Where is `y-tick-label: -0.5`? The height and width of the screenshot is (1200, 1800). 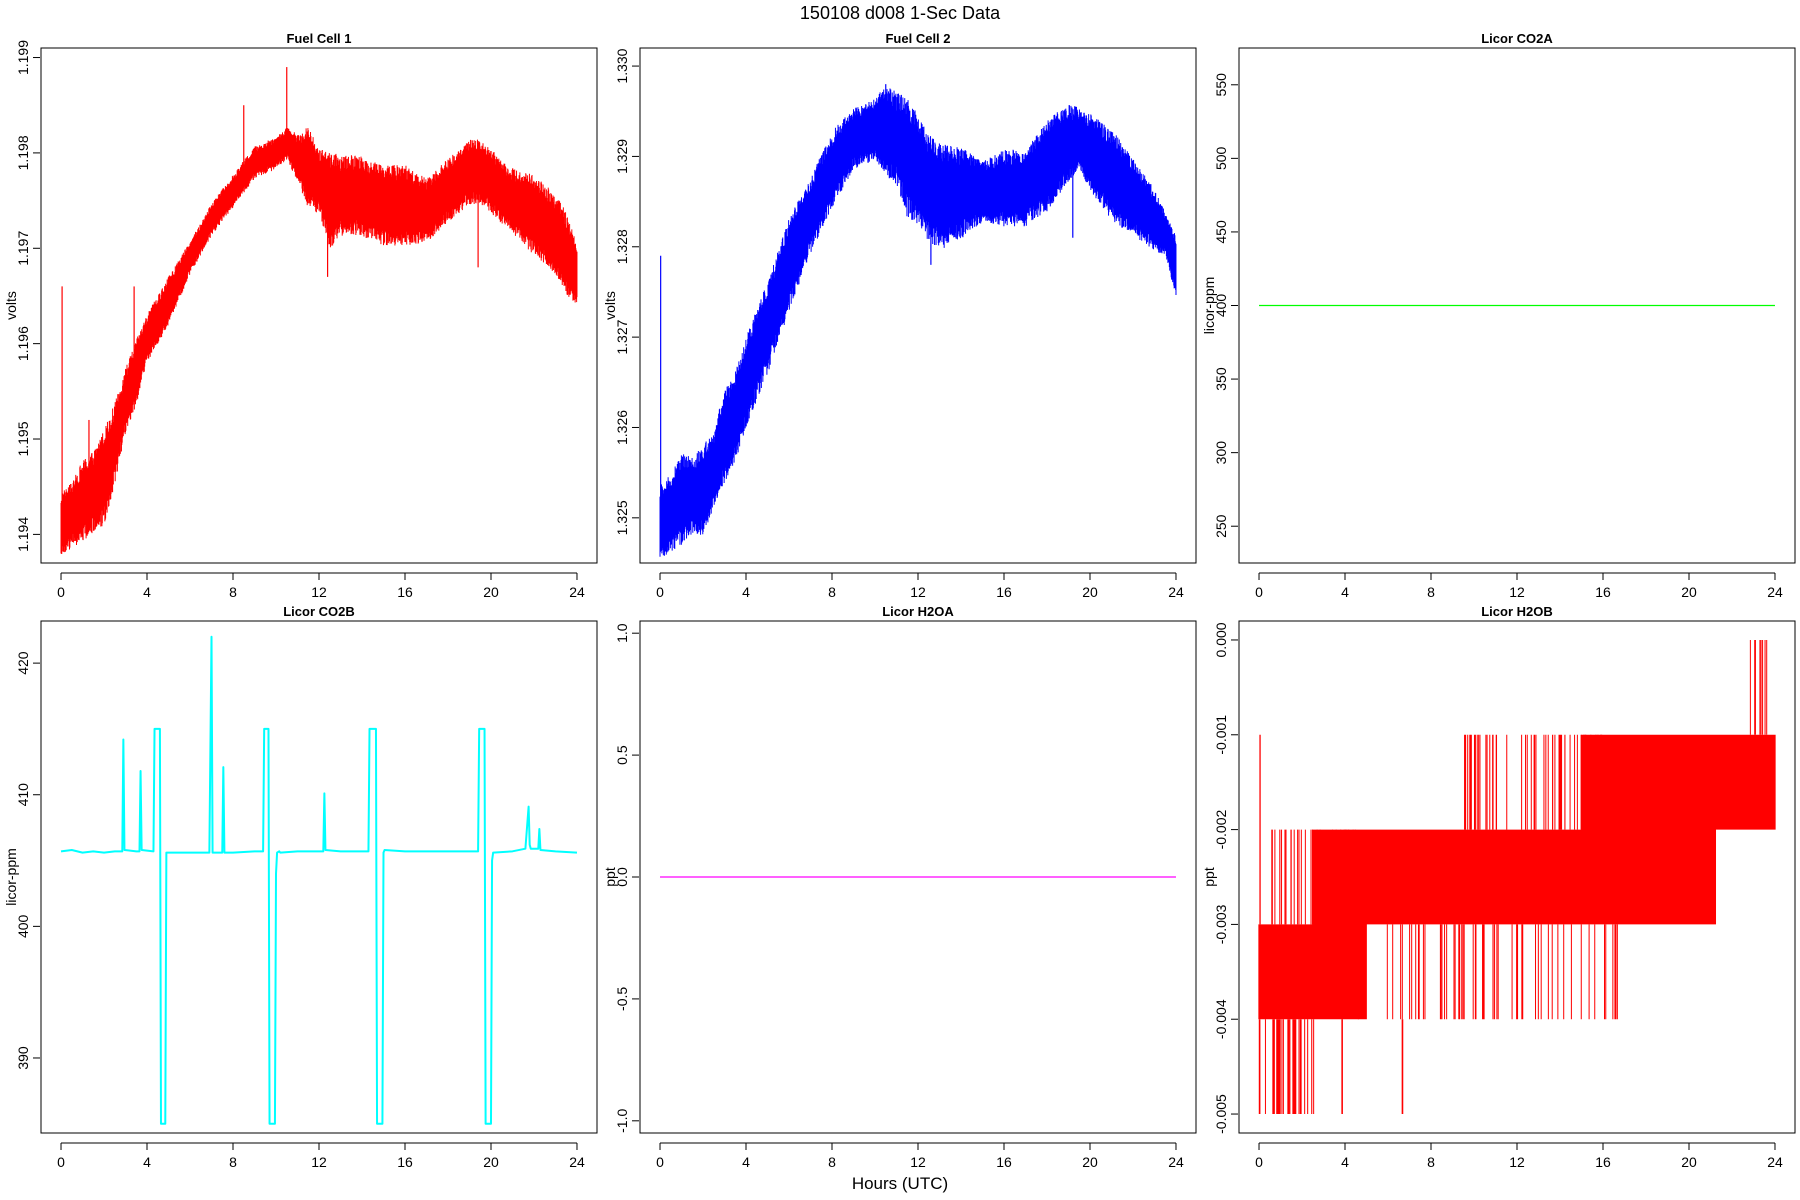 y-tick-label: -0.5 is located at coordinates (622, 999).